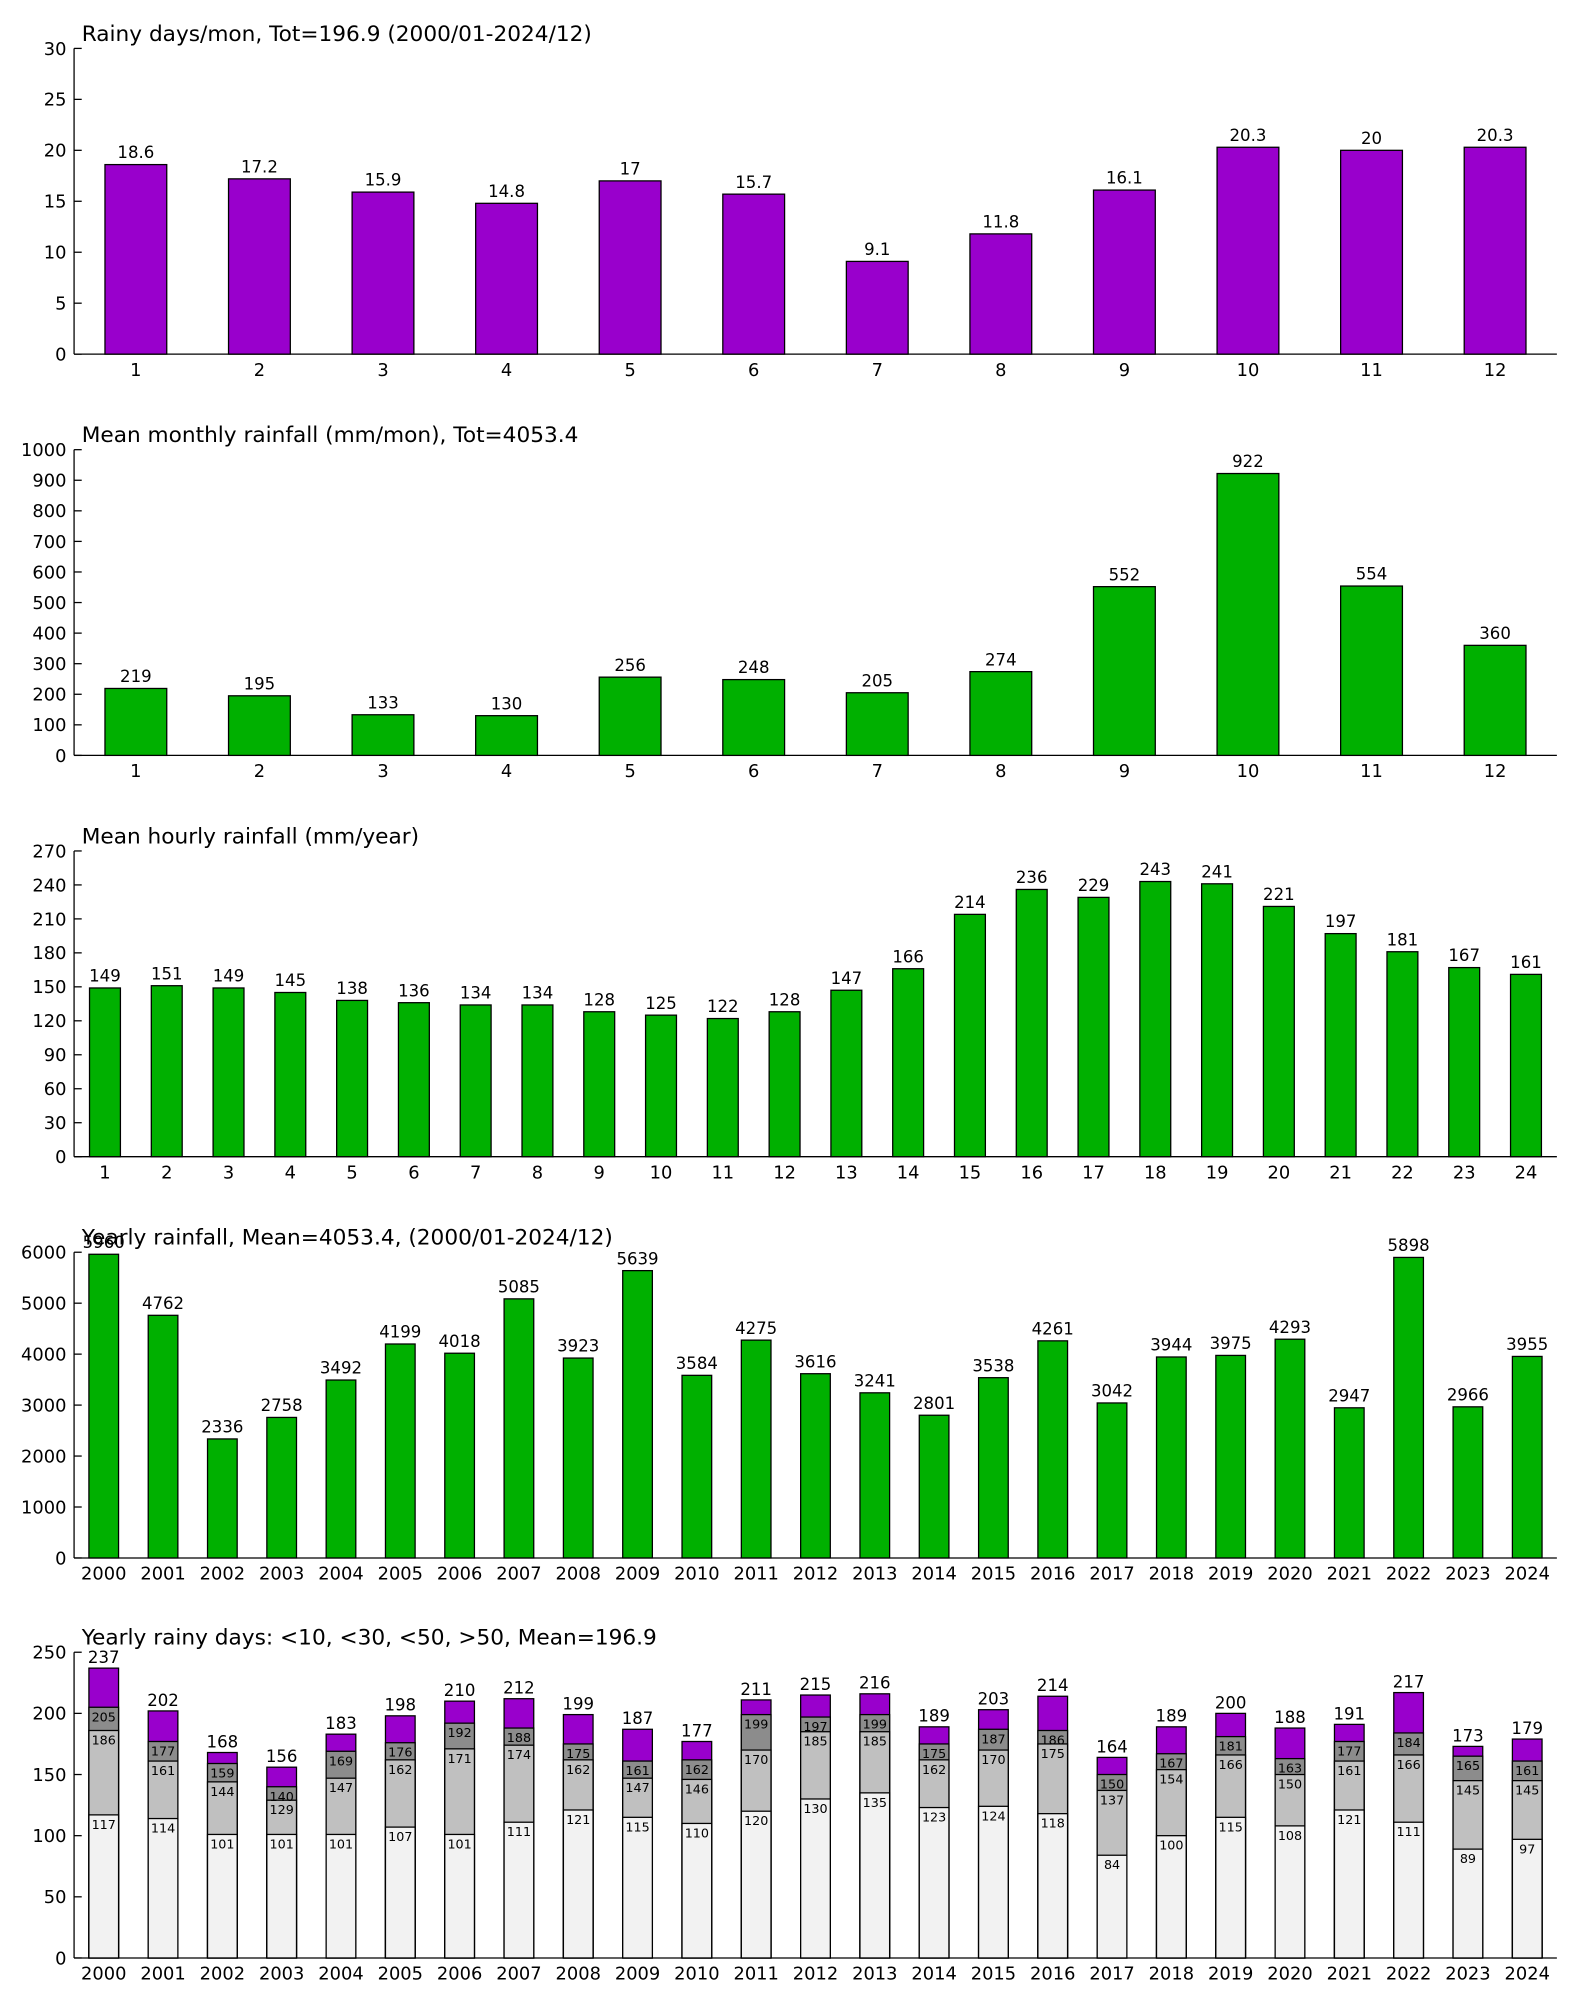  Describe the element at coordinates (578, 1820) in the screenshot. I see `value-label: 121` at that location.